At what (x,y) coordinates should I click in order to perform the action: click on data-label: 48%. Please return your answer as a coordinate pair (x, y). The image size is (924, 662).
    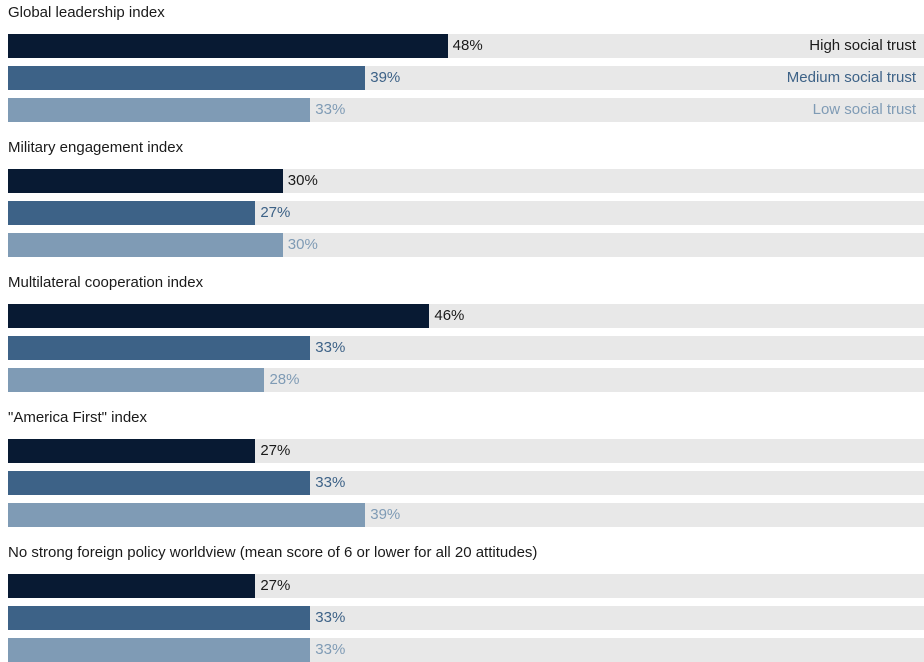
    Looking at the image, I should click on (467, 45).